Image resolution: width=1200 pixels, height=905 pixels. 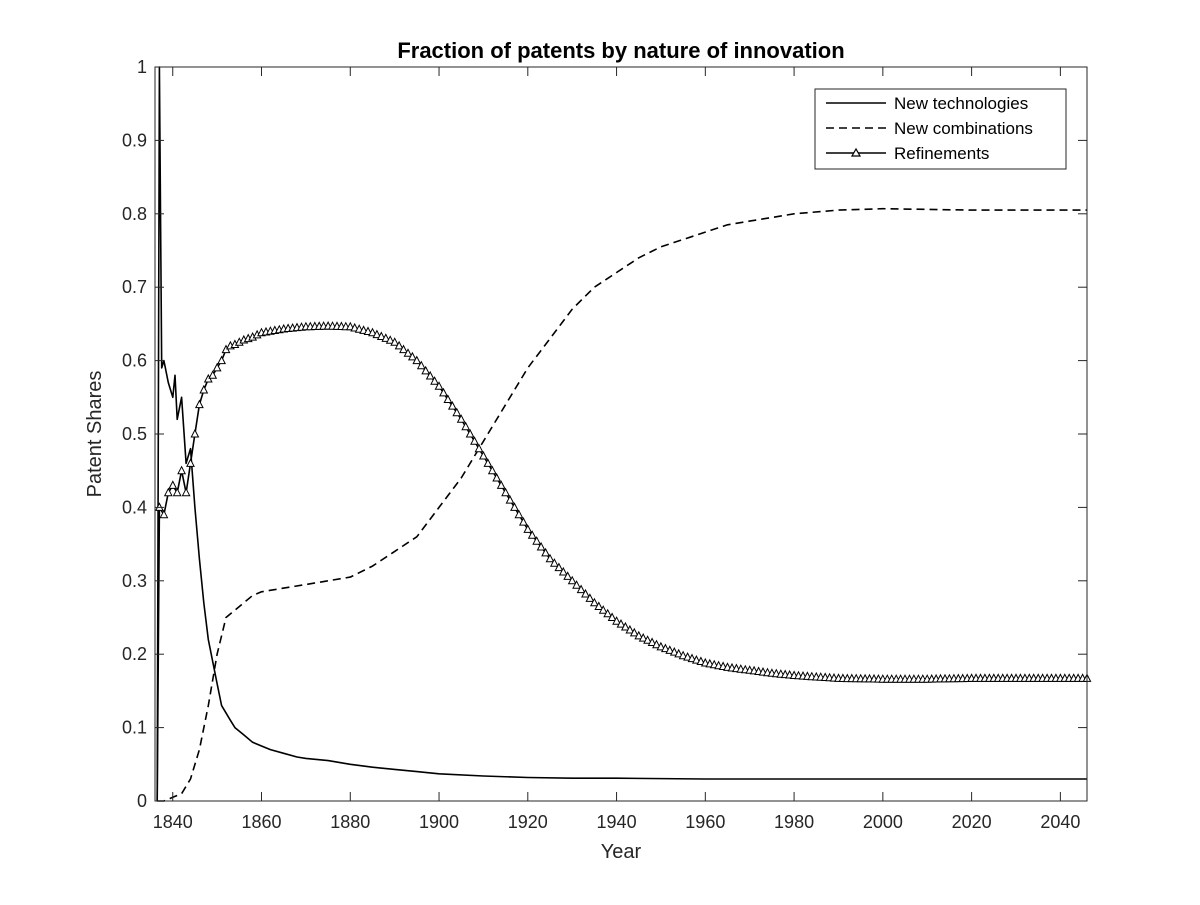 I want to click on x-tick-label: 1940, so click(x=617, y=822).